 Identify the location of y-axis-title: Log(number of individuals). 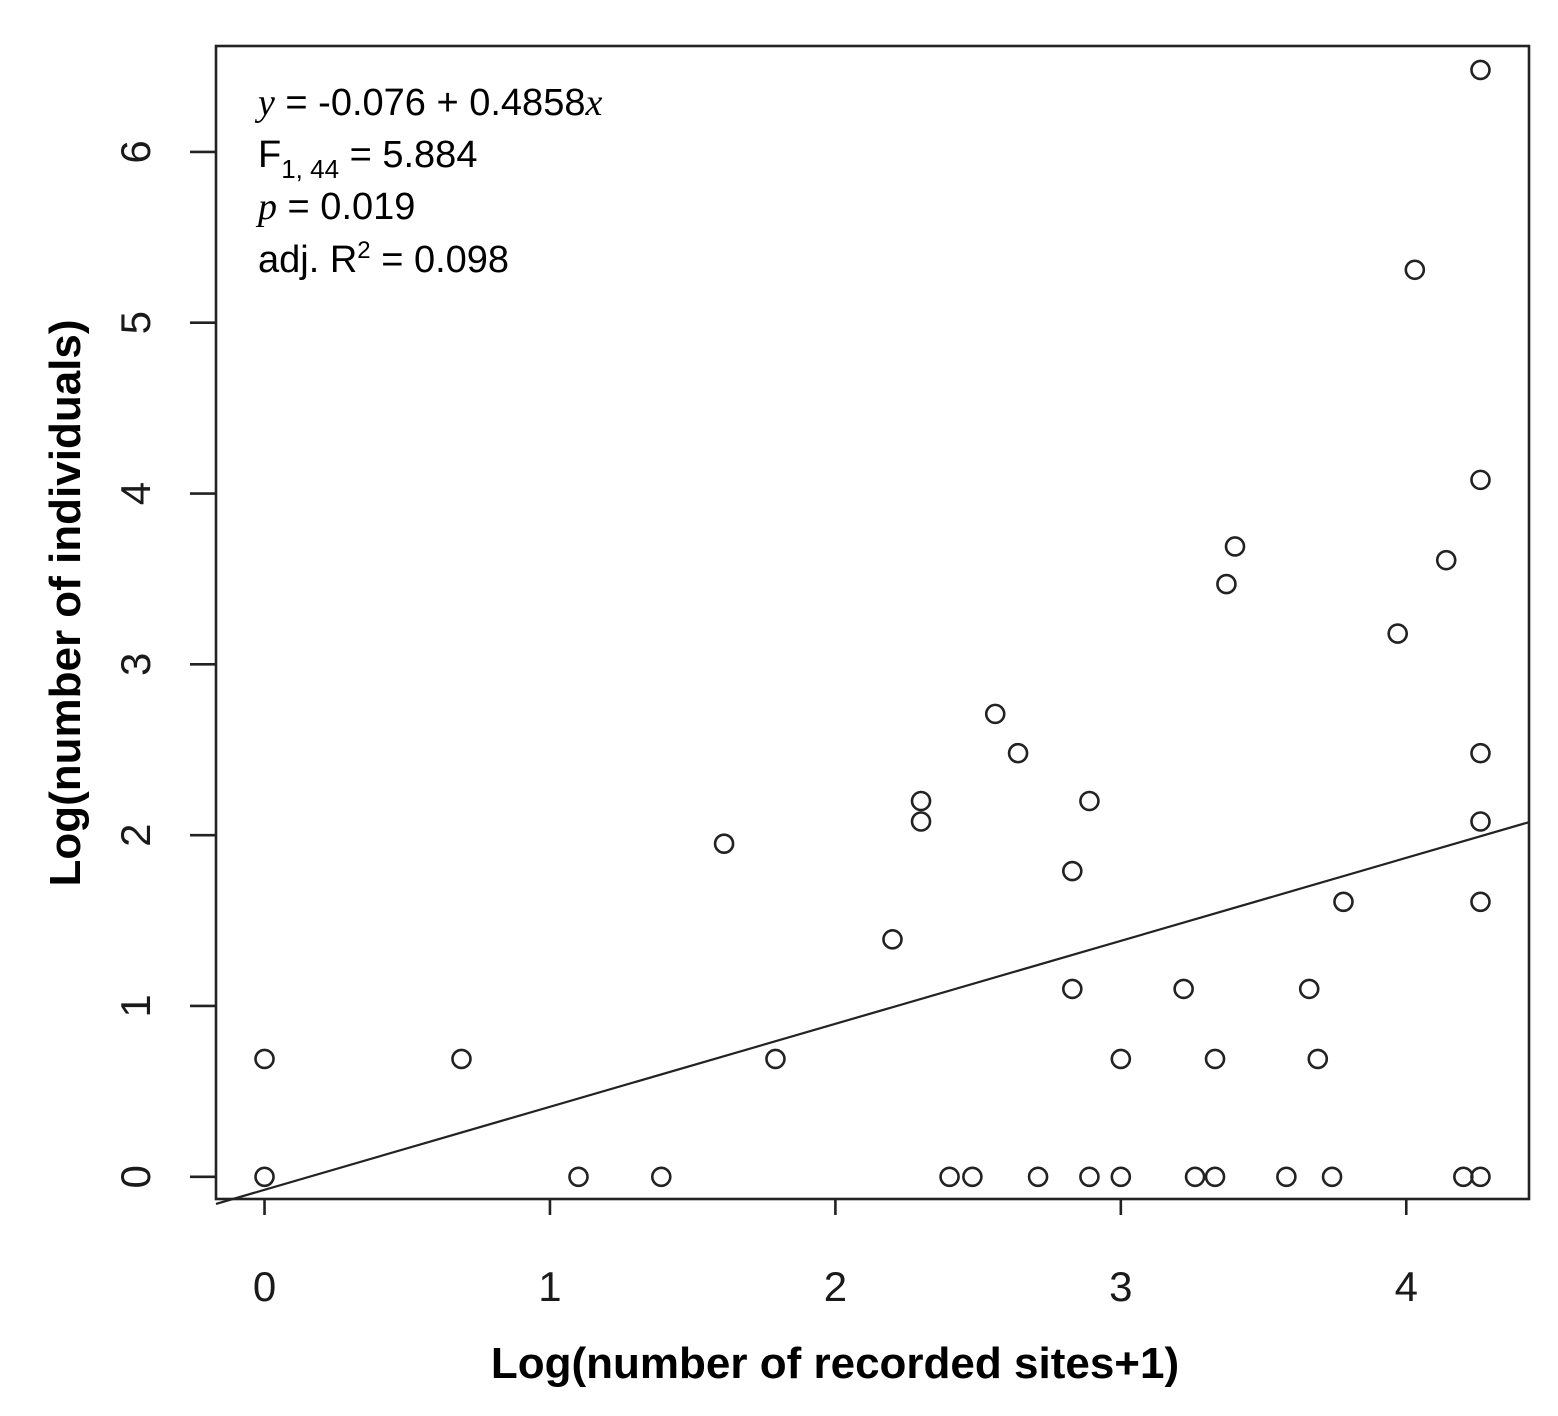
(65, 602).